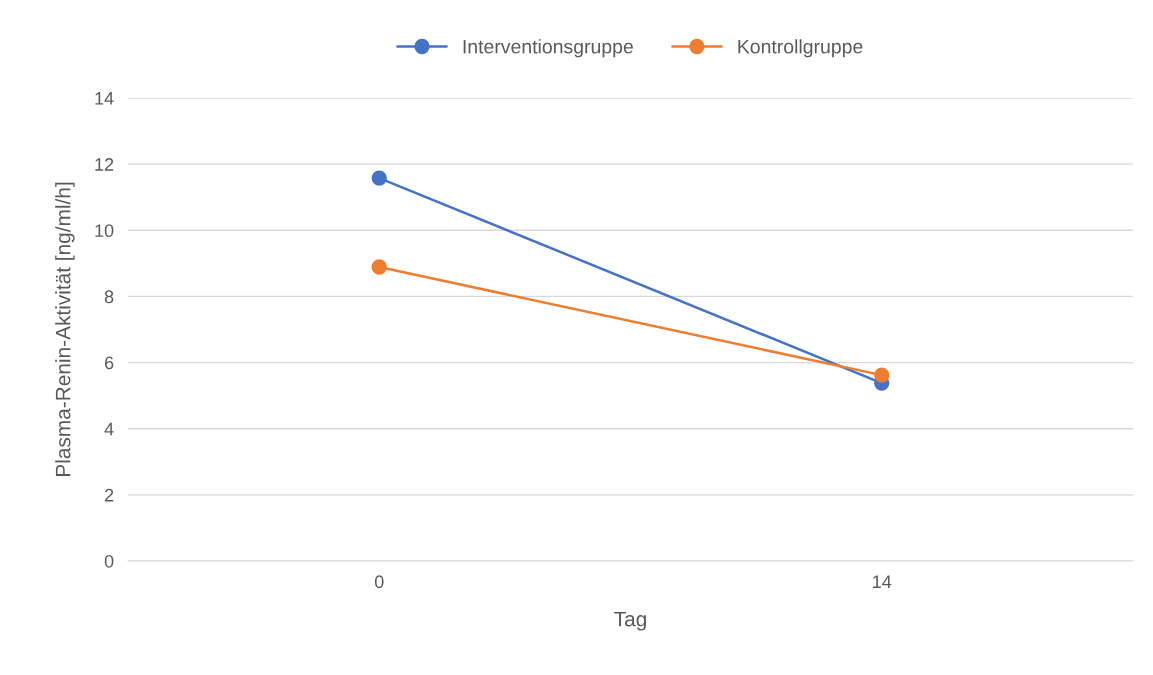 This screenshot has height=675, width=1153. Describe the element at coordinates (109, 297) in the screenshot. I see `y-tick-label: 8` at that location.